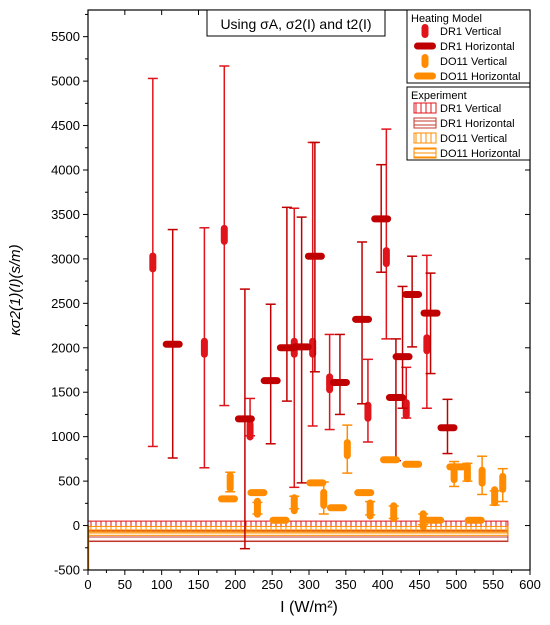 Image resolution: width=550 pixels, height=625 pixels. What do you see at coordinates (65, 258) in the screenshot?
I see `y-tick-label: 3000` at bounding box center [65, 258].